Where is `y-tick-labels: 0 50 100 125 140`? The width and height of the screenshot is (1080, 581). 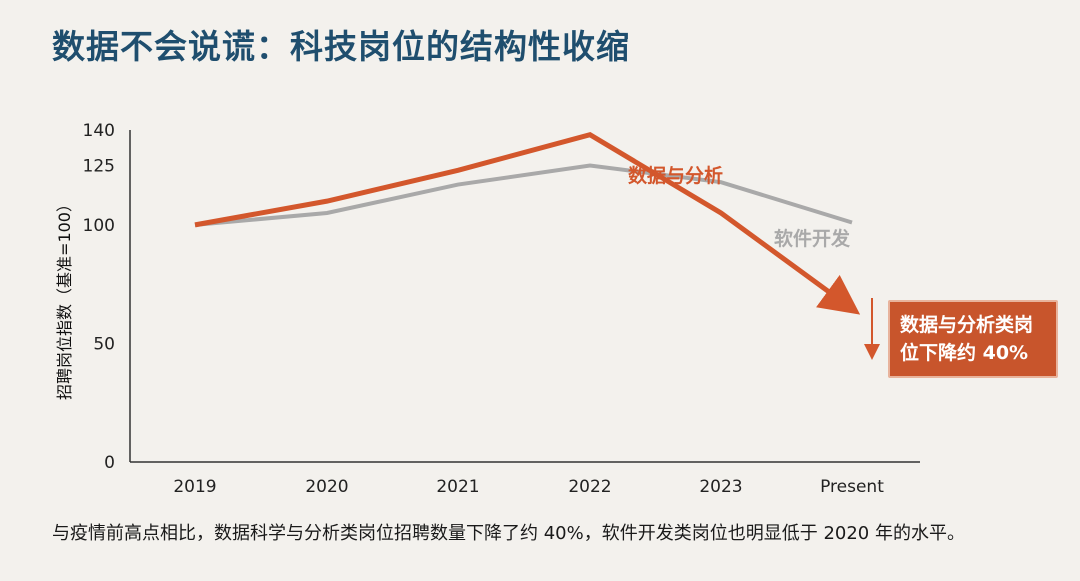 y-tick-labels: 0 50 100 125 140 is located at coordinates (99, 297).